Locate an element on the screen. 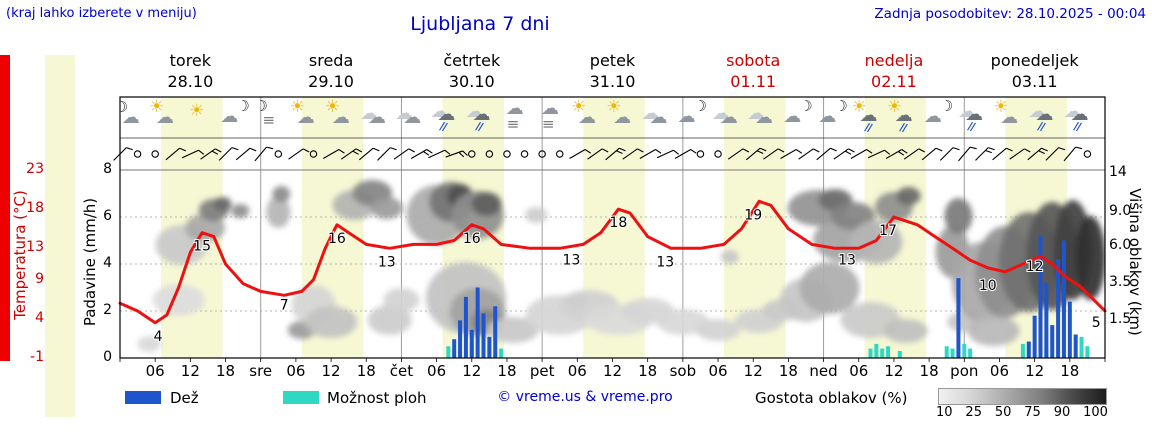 The image size is (1152, 443). precip-tick: 0 is located at coordinates (107, 357).